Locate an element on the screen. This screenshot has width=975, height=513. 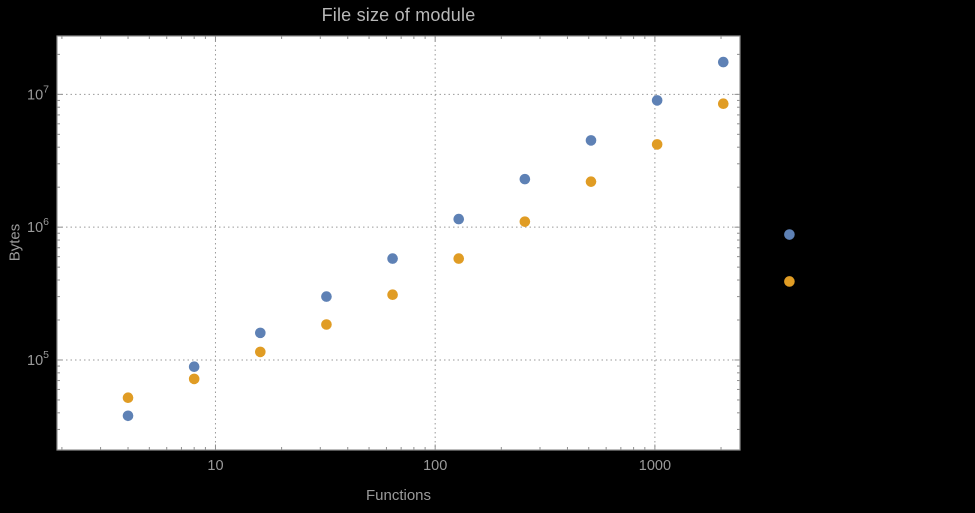
y-tick-label: 10⁵ is located at coordinates (38, 359).